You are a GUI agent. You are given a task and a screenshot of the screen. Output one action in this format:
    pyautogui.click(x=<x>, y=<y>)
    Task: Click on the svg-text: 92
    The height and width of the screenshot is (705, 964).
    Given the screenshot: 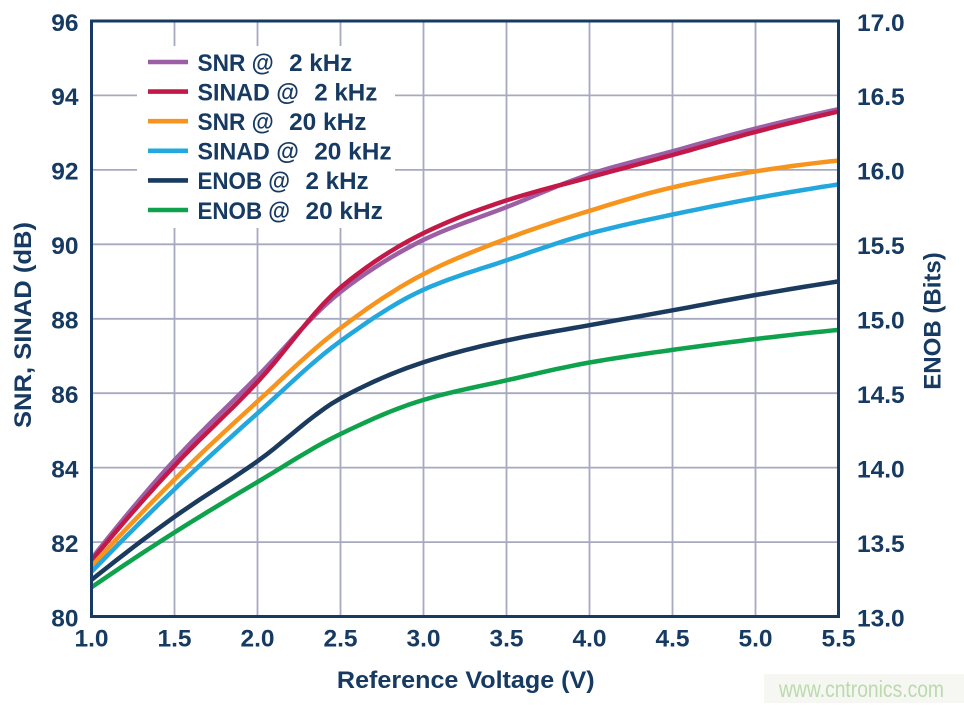 What is the action you would take?
    pyautogui.click(x=64, y=172)
    